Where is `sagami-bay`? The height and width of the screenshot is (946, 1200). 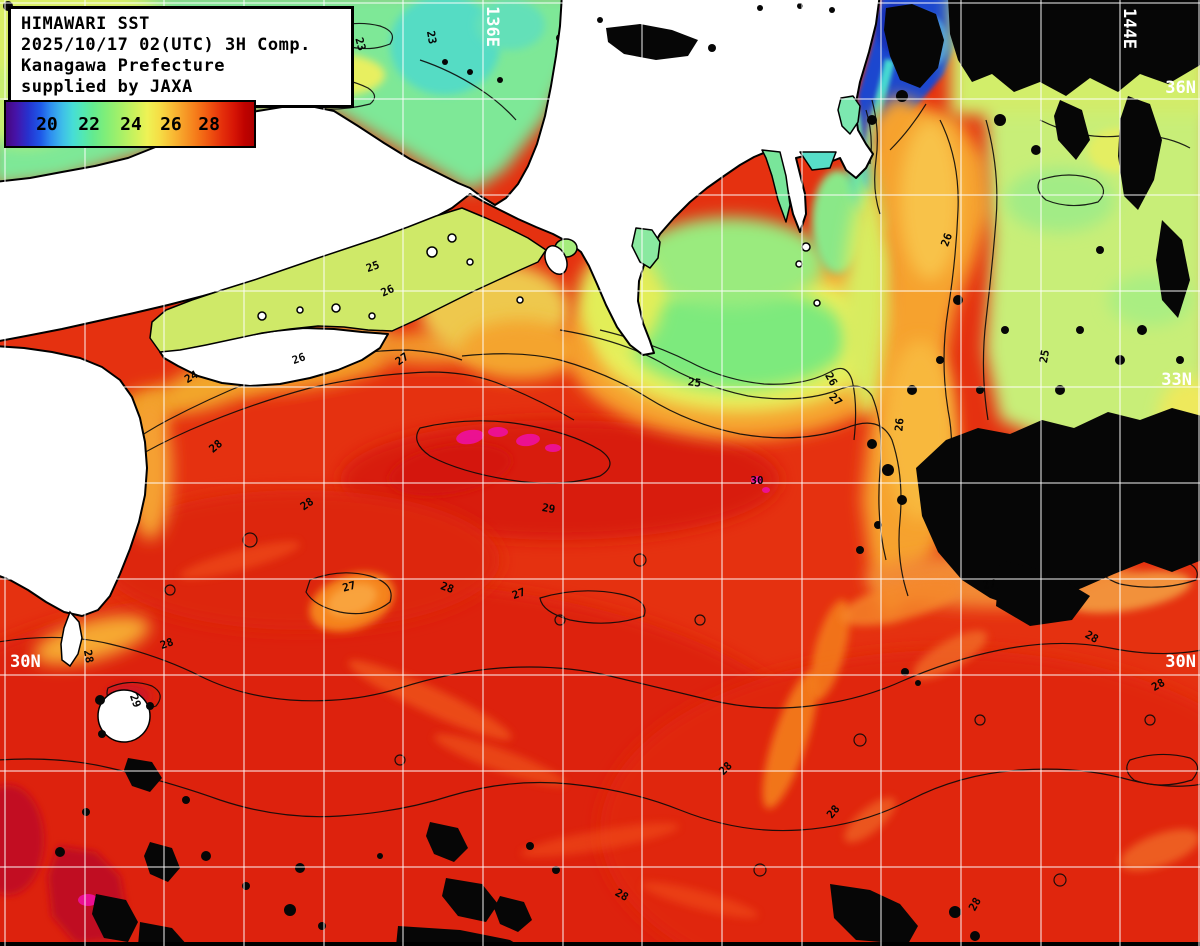 sagami-bay is located at coordinates (818, 161).